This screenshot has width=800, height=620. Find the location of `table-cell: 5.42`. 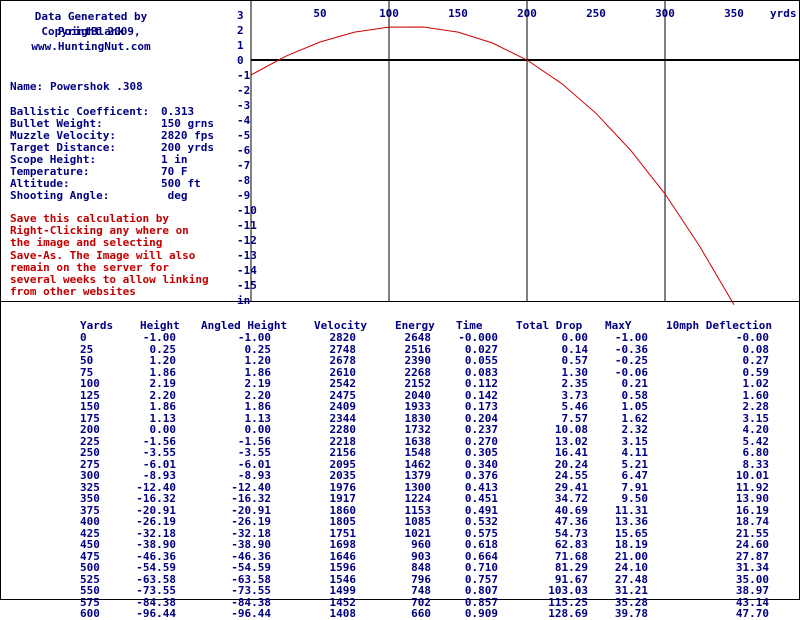

table-cell: 5.42 is located at coordinates (756, 441).